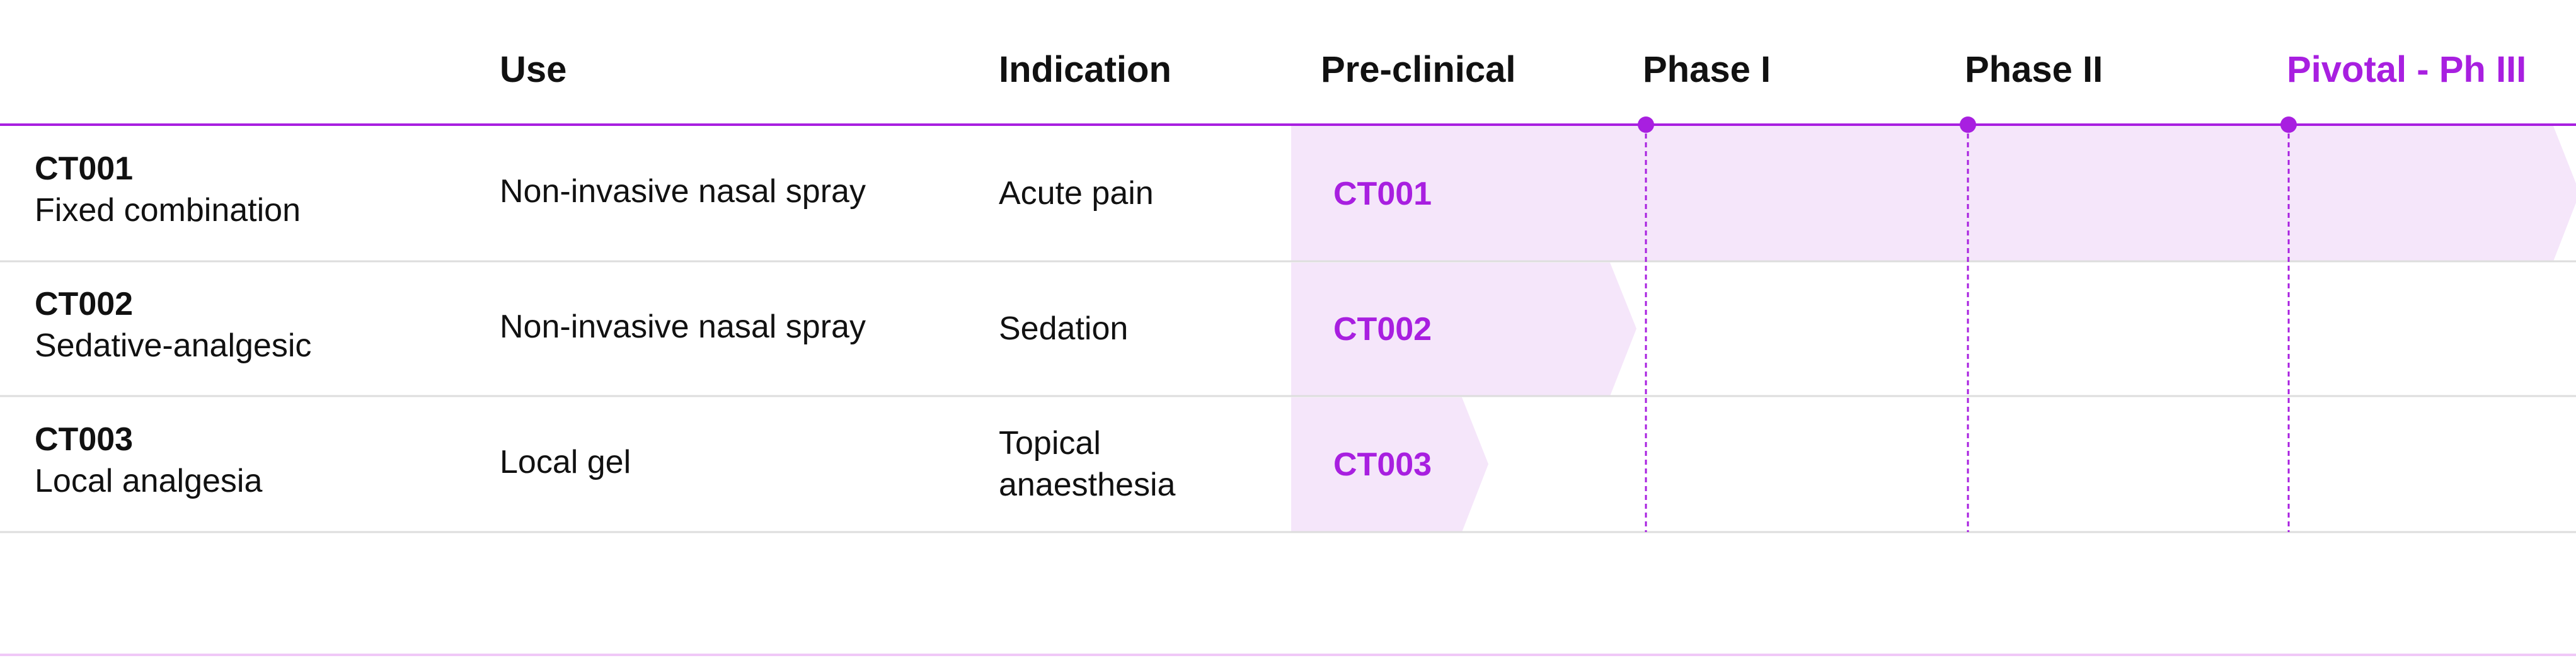 The height and width of the screenshot is (658, 2576). I want to click on product-code: CT001, so click(84, 168).